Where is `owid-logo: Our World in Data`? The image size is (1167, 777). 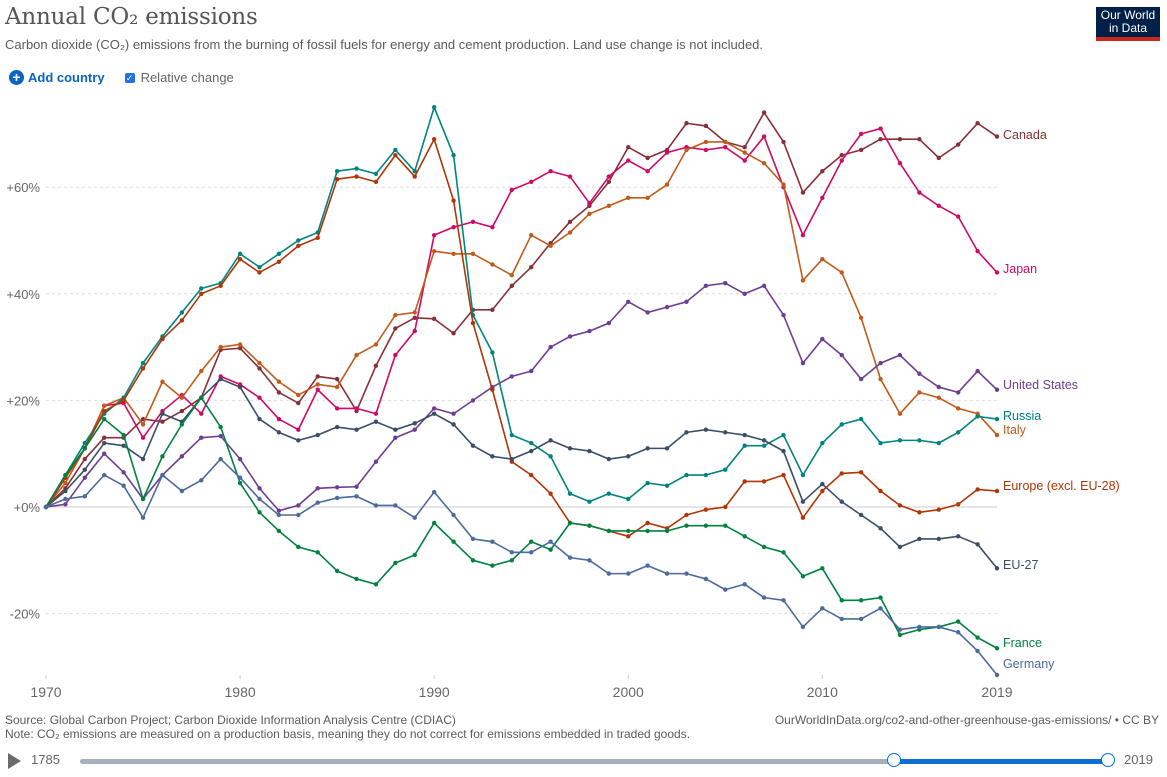 owid-logo: Our World in Data is located at coordinates (1128, 24).